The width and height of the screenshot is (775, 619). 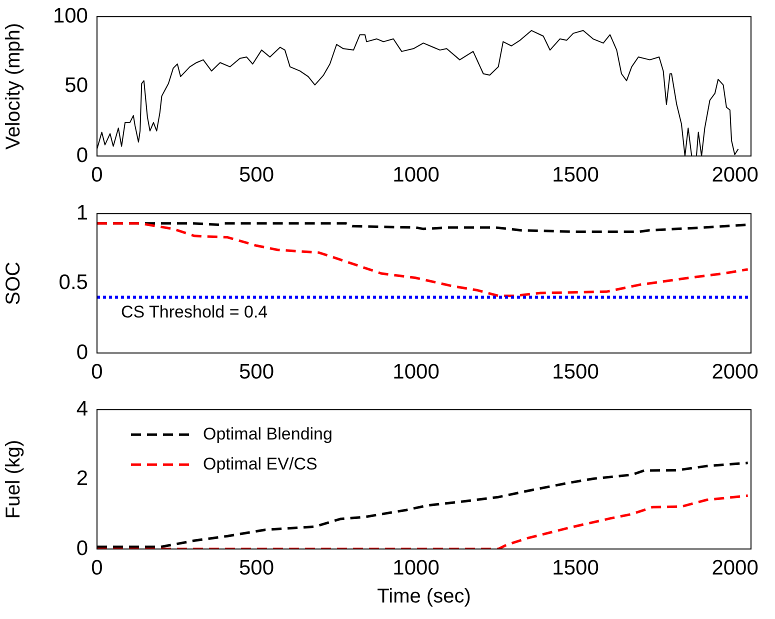 I want to click on ref-line-label: CS Threshold = 0.4, so click(x=194, y=312).